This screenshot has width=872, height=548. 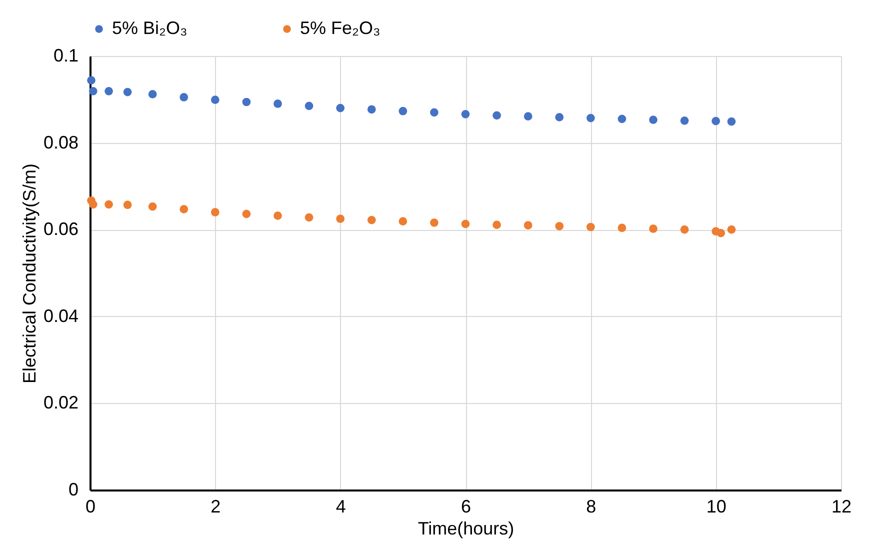 What do you see at coordinates (215, 506) in the screenshot?
I see `x-tick-label: 2` at bounding box center [215, 506].